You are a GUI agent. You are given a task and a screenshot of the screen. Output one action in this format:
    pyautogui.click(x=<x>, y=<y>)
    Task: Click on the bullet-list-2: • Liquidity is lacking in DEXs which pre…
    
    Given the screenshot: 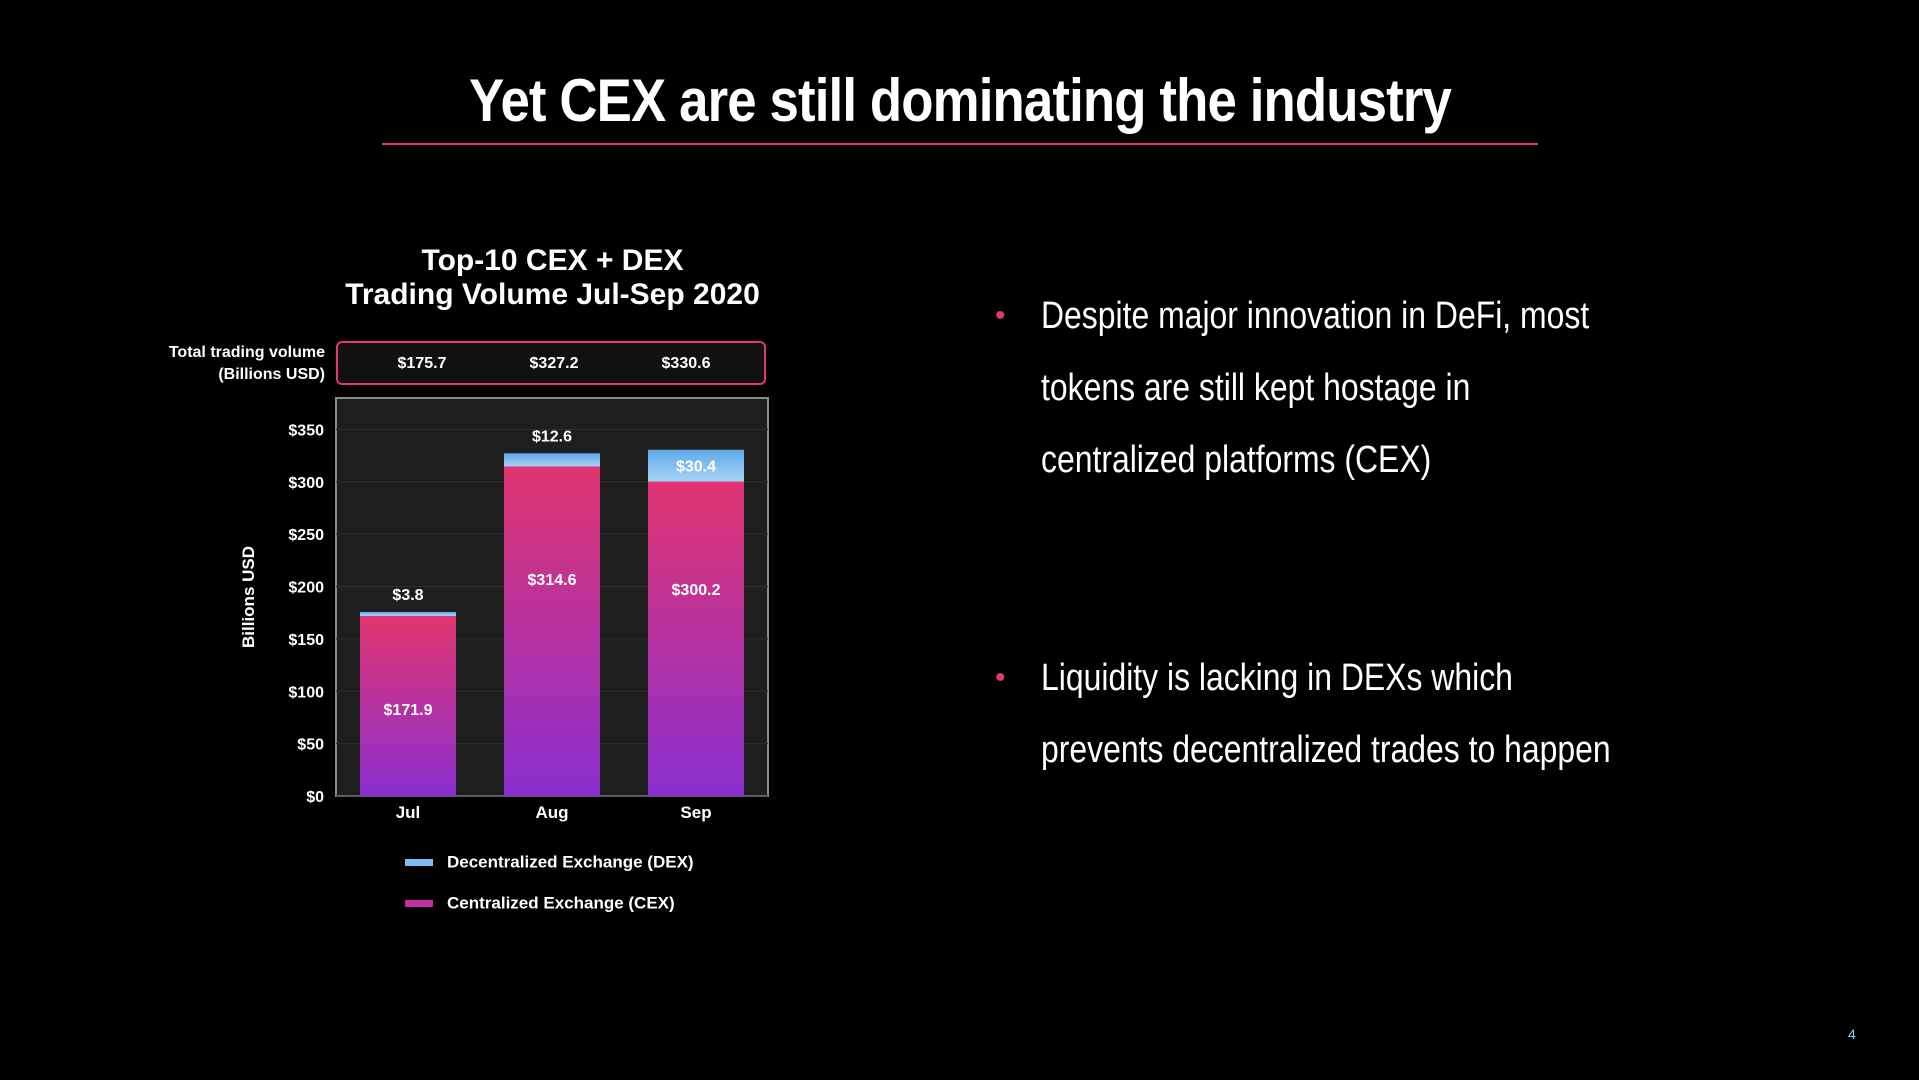 What is the action you would take?
    pyautogui.click(x=1305, y=714)
    